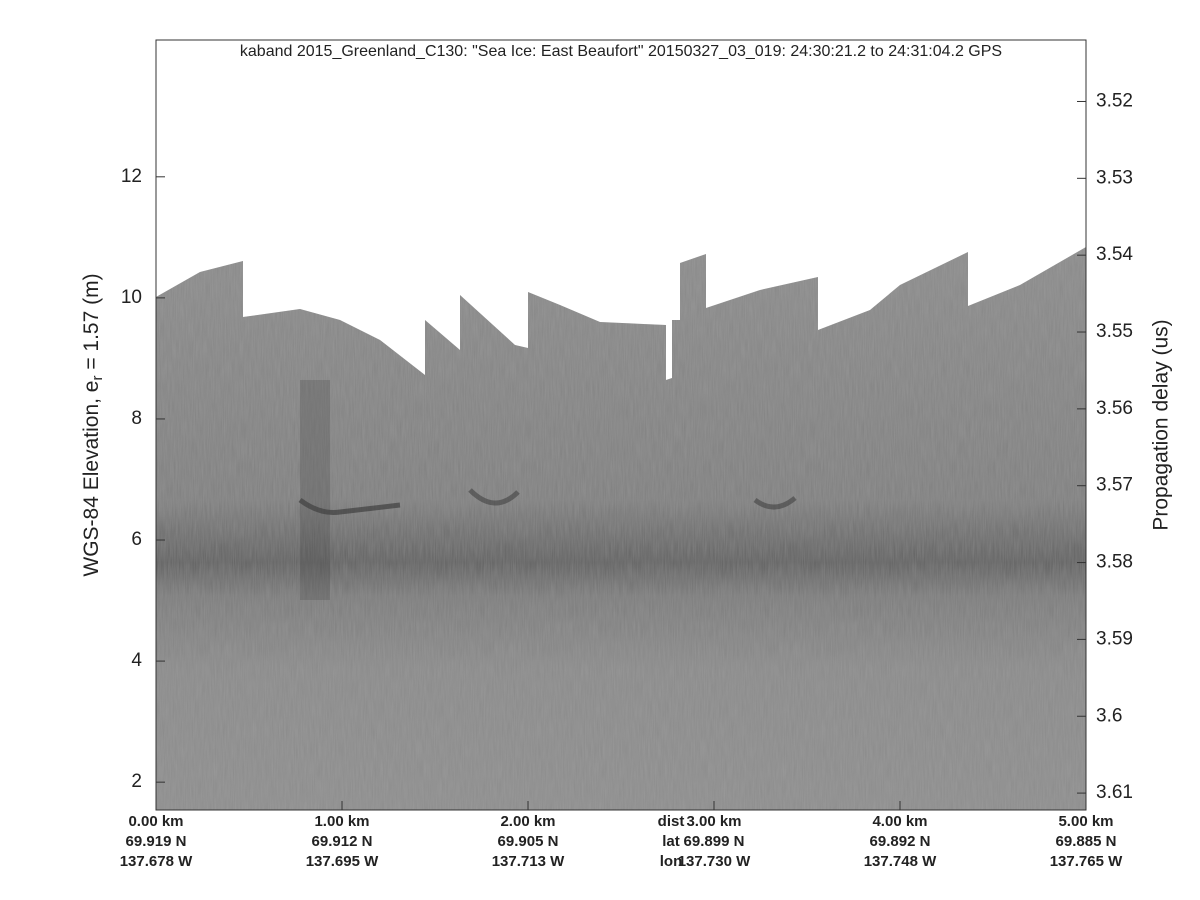 Image resolution: width=1200 pixels, height=900 pixels. What do you see at coordinates (131, 297) in the screenshot?
I see `y-tick-label: 10` at bounding box center [131, 297].